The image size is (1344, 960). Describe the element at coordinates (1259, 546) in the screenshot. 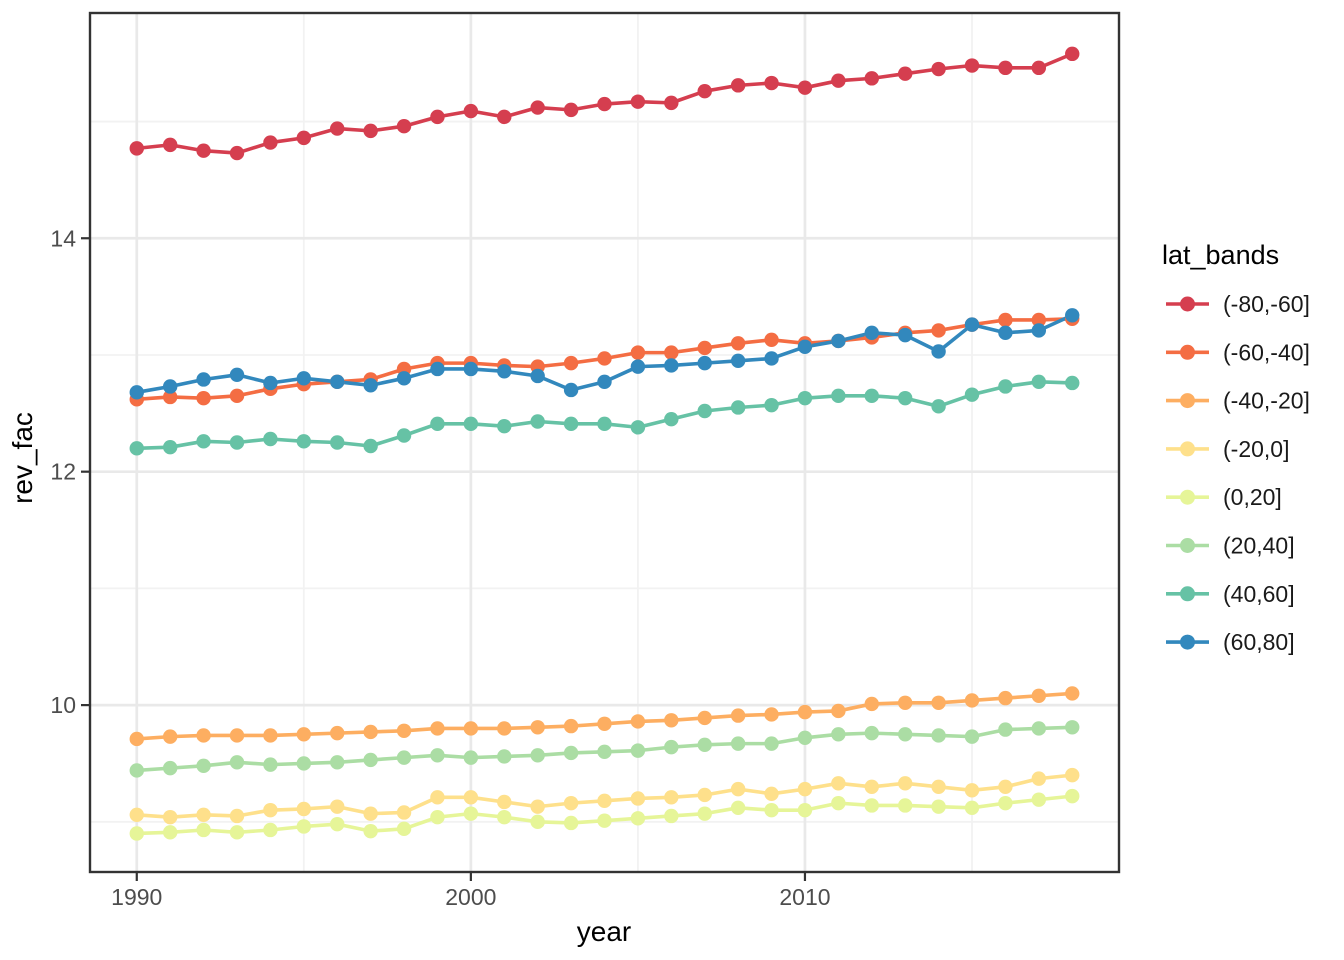

I see `legend-label: (20,40]` at that location.